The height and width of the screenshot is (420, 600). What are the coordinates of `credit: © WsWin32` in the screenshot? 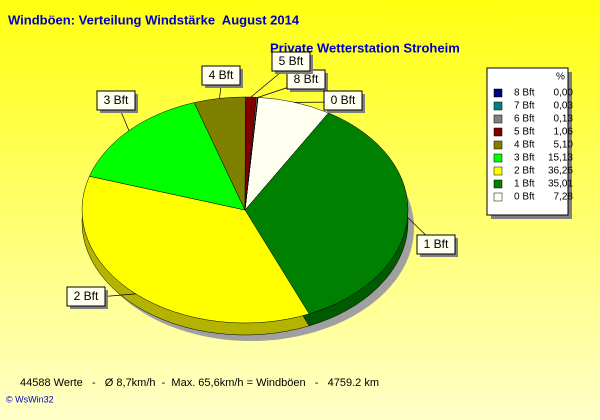 It's located at (30, 399).